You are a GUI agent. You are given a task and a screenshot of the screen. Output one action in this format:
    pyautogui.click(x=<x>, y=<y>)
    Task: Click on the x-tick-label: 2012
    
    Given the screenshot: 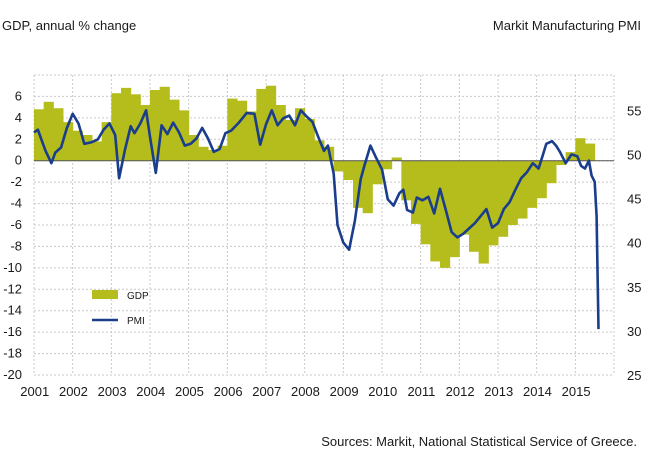 What is the action you would take?
    pyautogui.click(x=460, y=391)
    